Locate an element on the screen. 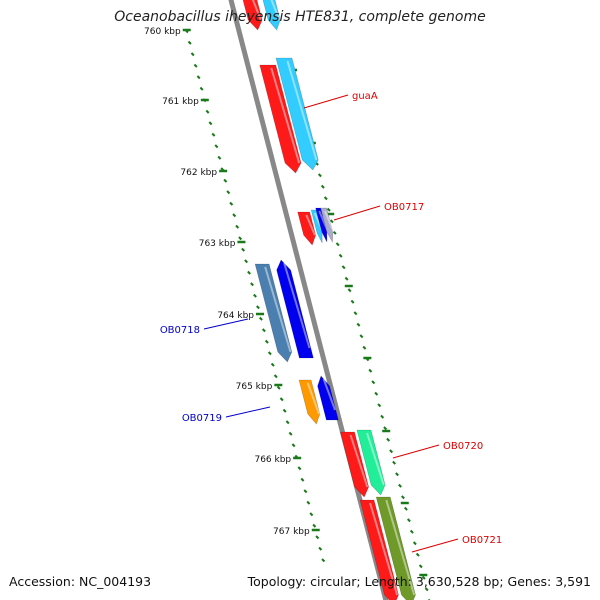  gene-block-light-blue is located at coordinates (297, 114).